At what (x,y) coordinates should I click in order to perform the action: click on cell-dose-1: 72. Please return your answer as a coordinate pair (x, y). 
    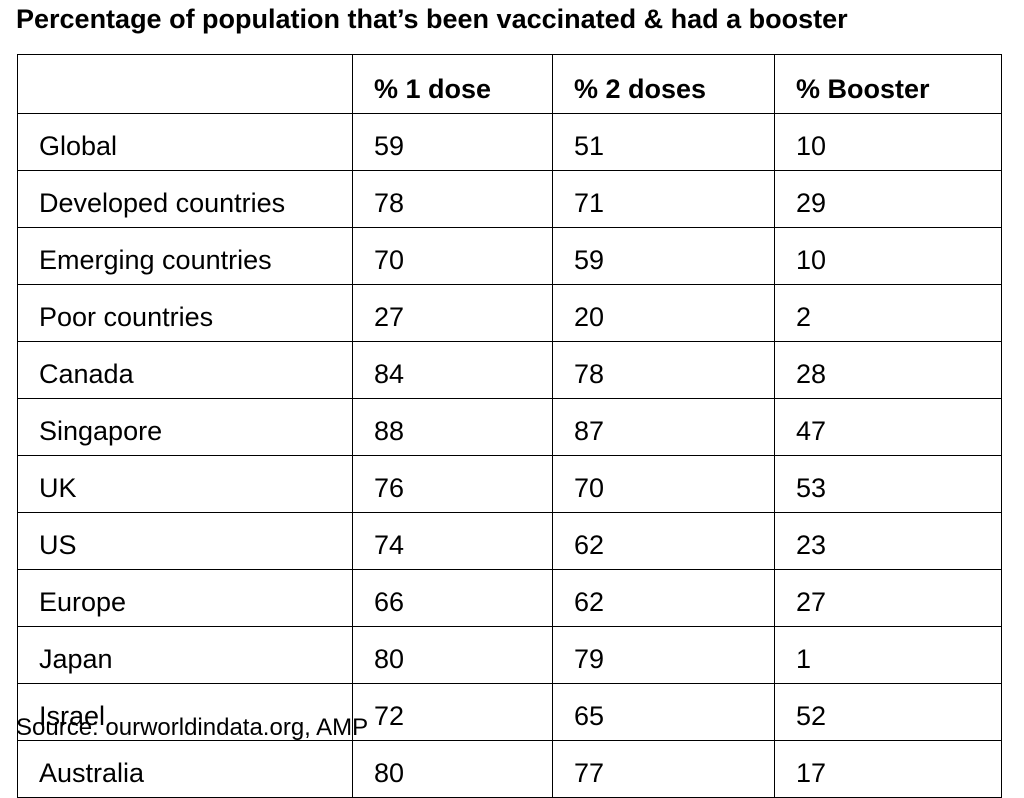
    Looking at the image, I should click on (452, 712).